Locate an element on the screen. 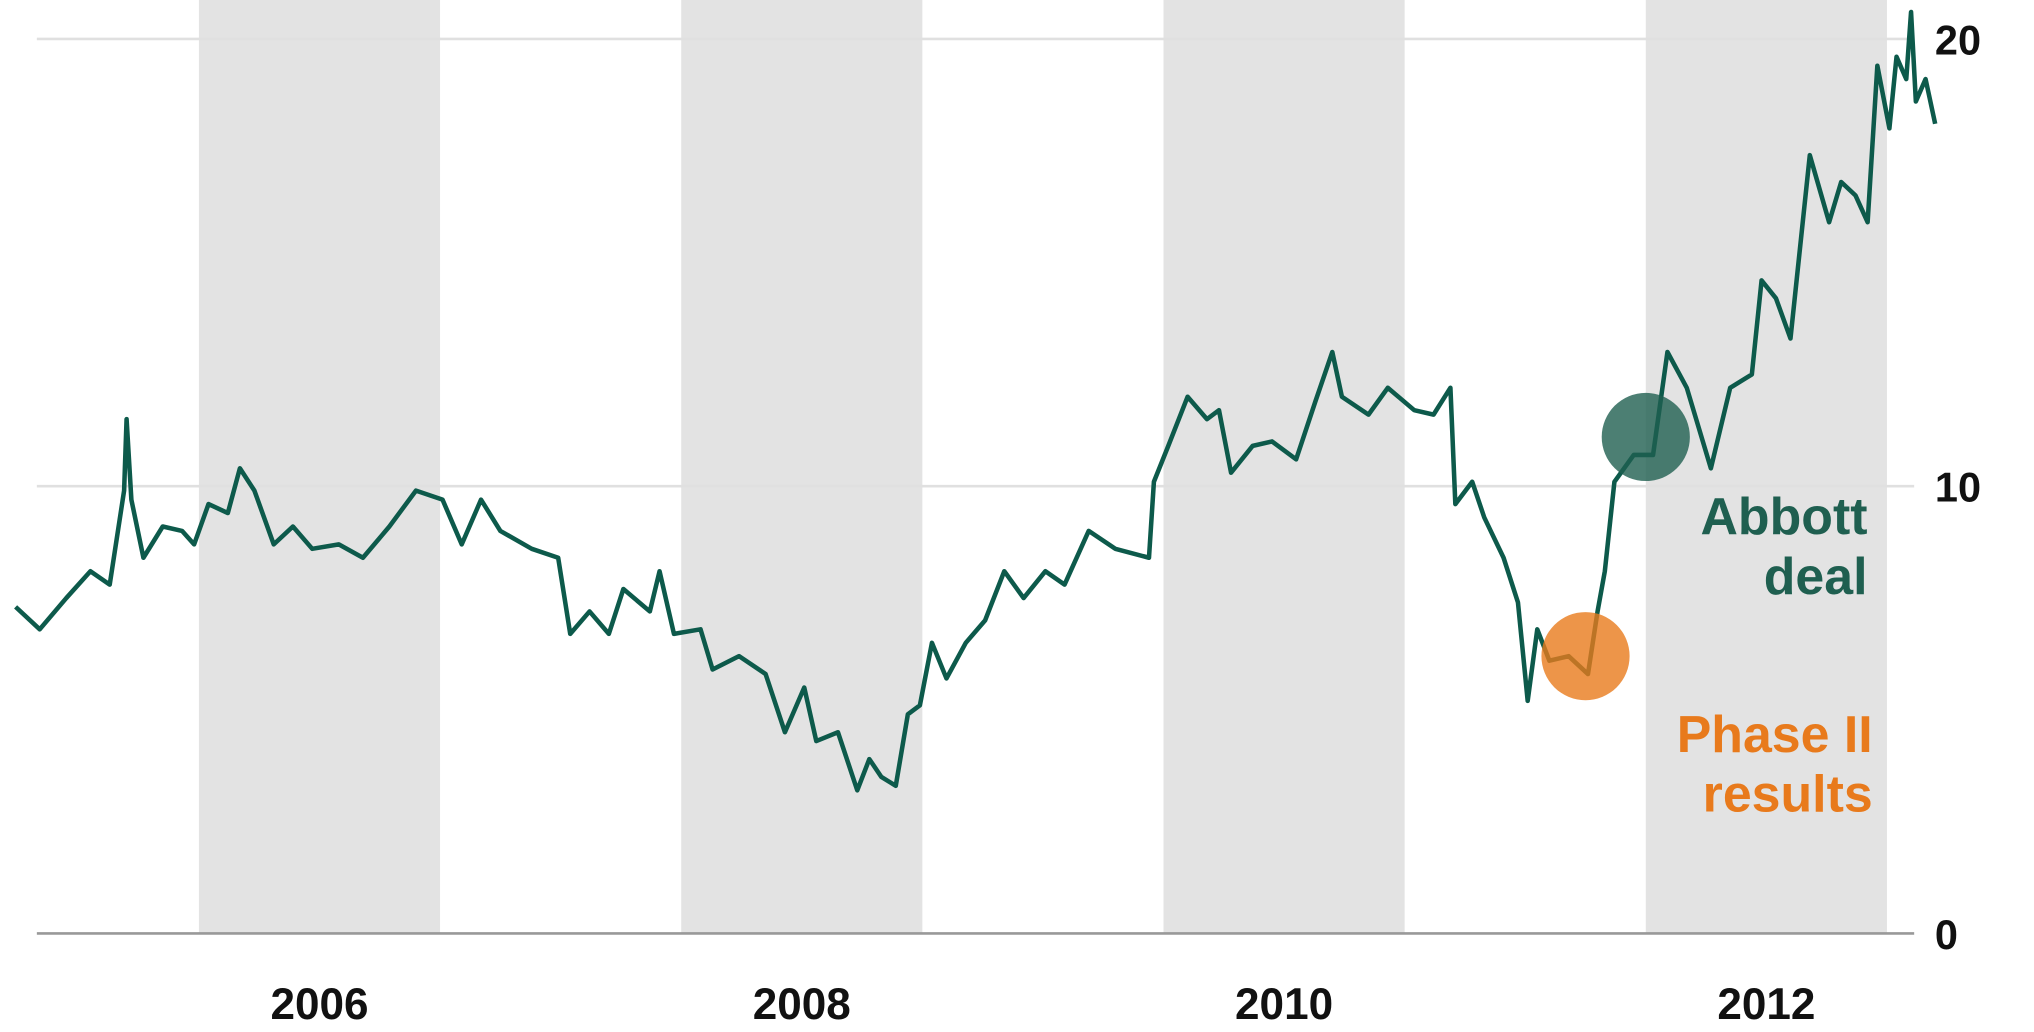 This screenshot has width=2034, height=1032. x-tick-label: 2010 is located at coordinates (1284, 1004).